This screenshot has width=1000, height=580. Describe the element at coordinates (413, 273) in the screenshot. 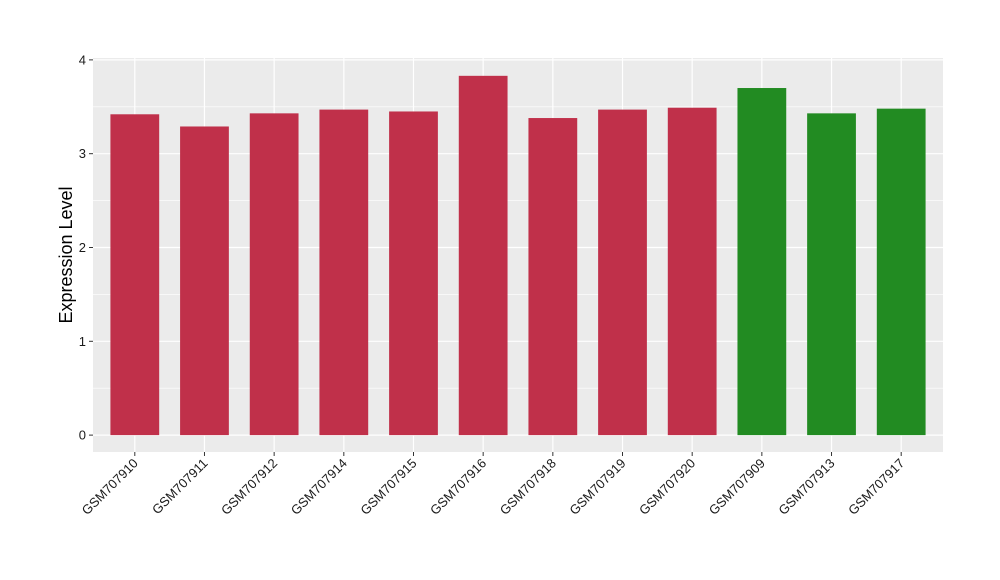

I see `bar-GSM707915` at that location.